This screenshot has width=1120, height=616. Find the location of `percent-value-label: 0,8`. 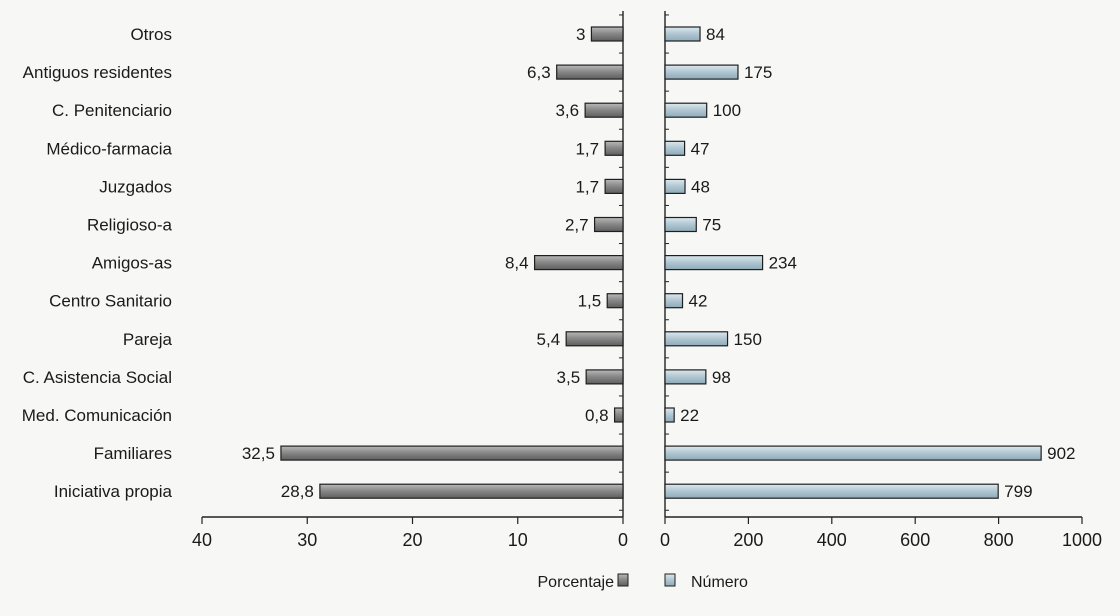

percent-value-label: 0,8 is located at coordinates (597, 415).